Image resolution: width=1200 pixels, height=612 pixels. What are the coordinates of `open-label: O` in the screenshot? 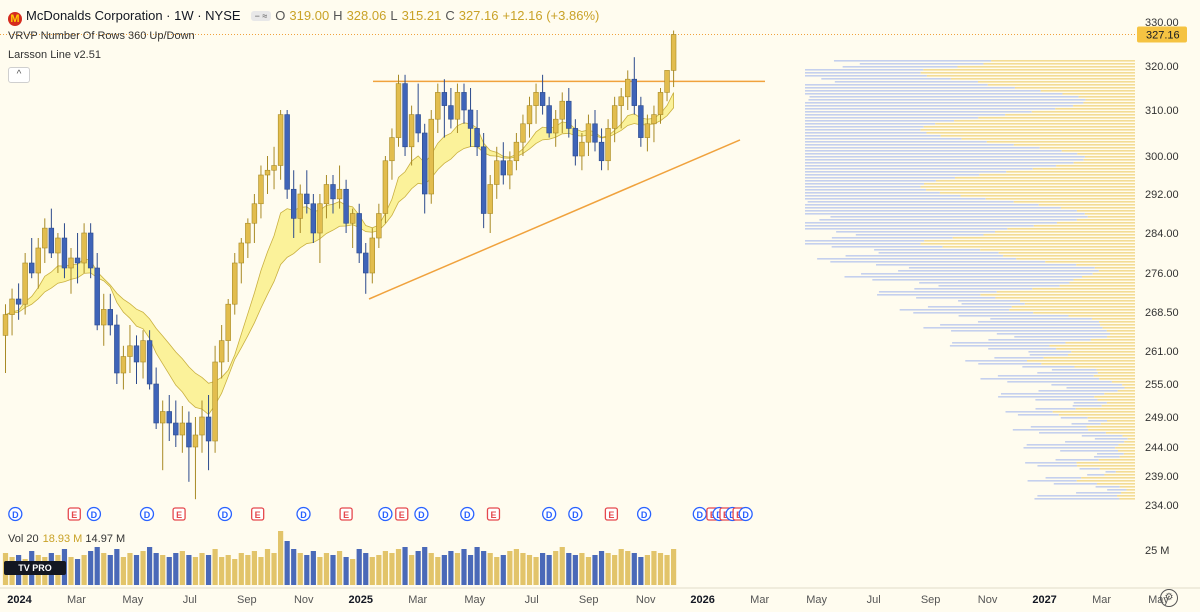 It's located at (280, 15).